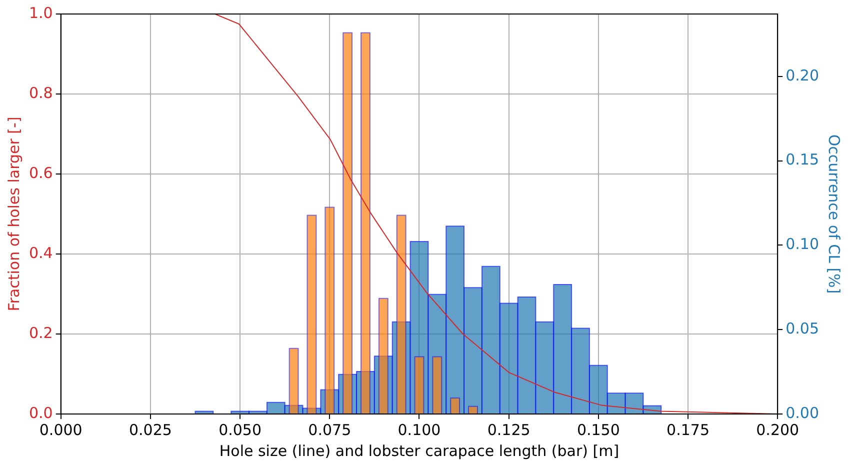 The width and height of the screenshot is (848, 461). What do you see at coordinates (803, 329) in the screenshot?
I see `y2-tick-label: 0.05` at bounding box center [803, 329].